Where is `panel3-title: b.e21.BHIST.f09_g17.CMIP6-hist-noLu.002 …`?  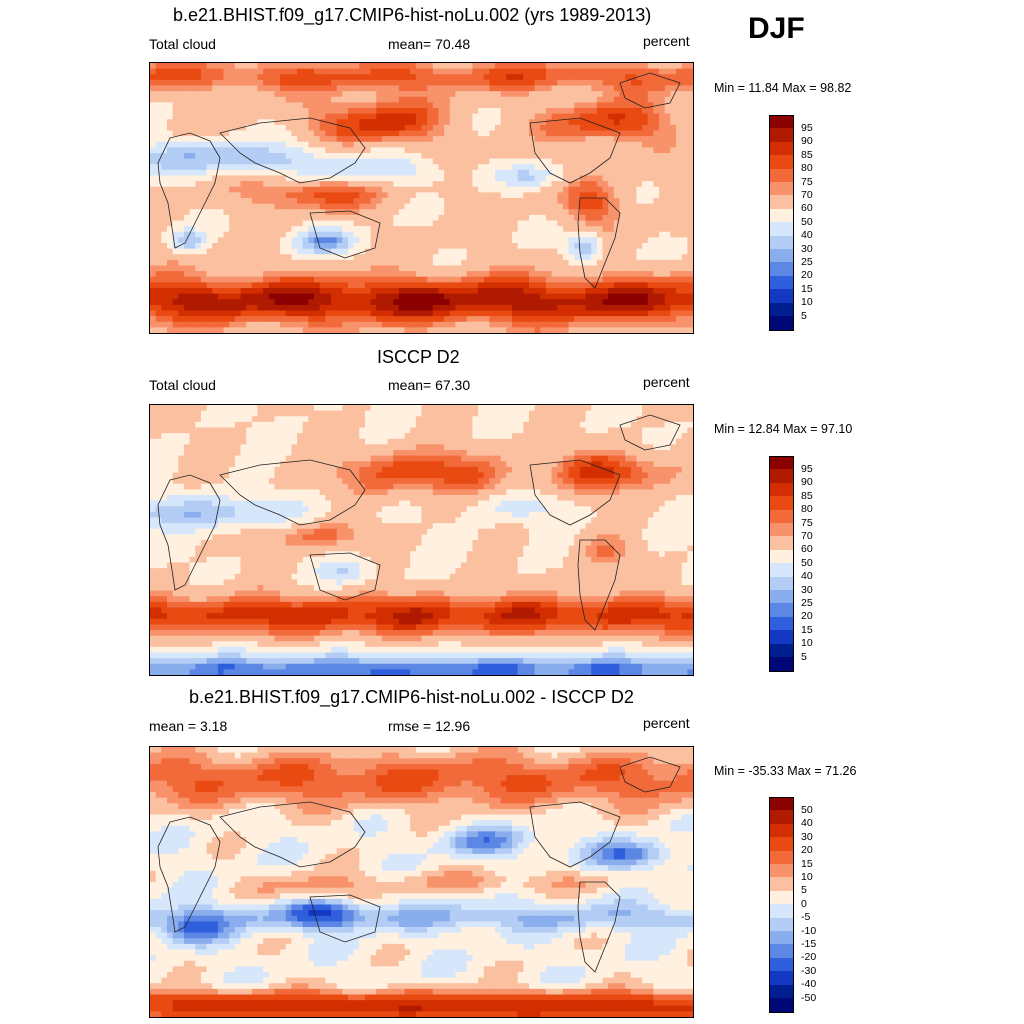 panel3-title: b.e21.BHIST.f09_g17.CMIP6-hist-noLu.002 … is located at coordinates (411, 697).